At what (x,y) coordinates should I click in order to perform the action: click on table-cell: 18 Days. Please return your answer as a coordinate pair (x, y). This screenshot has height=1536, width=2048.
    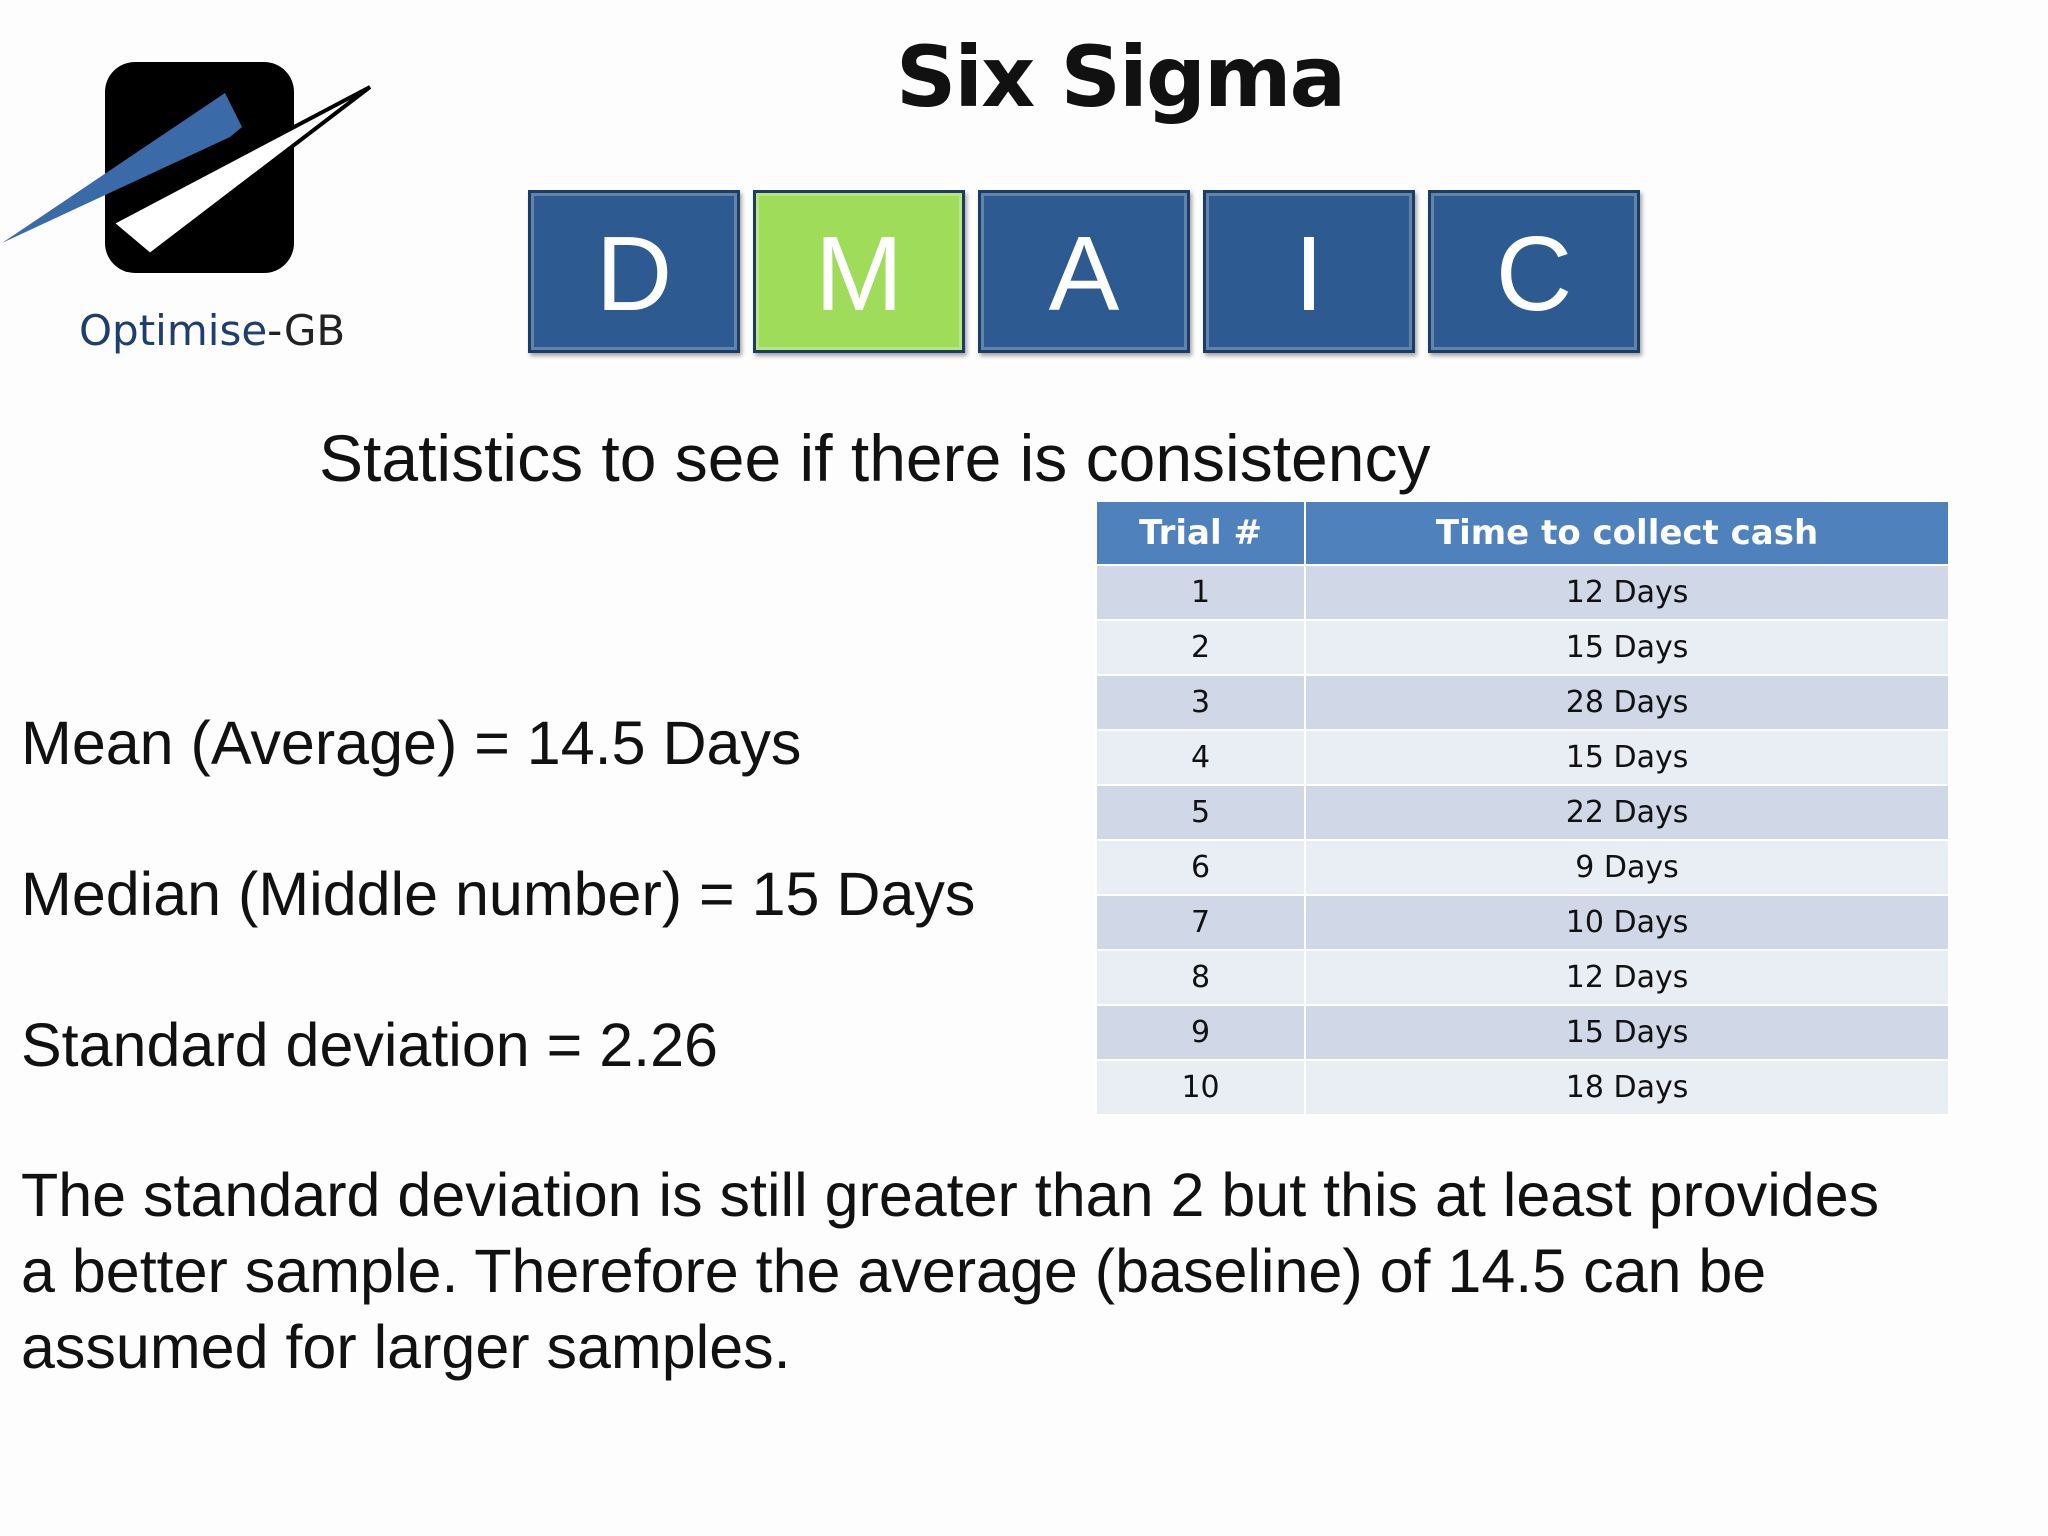
    Looking at the image, I should click on (1627, 1087).